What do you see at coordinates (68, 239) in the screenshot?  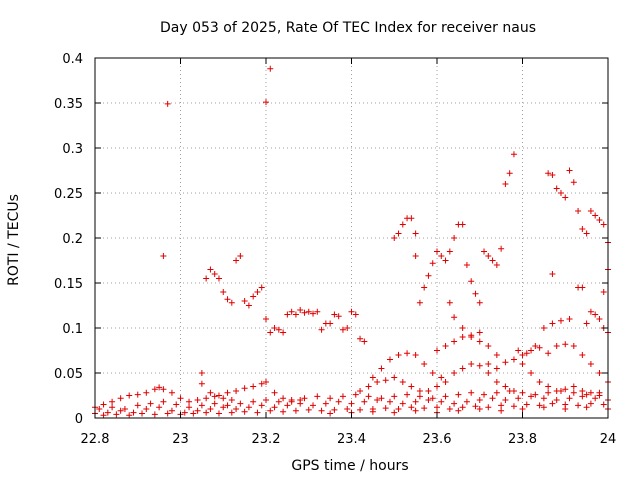 I see `y-tick-labels: 0 0.05 0.1 0.15 0.2 0.25 0.3 0.35 0.4` at bounding box center [68, 239].